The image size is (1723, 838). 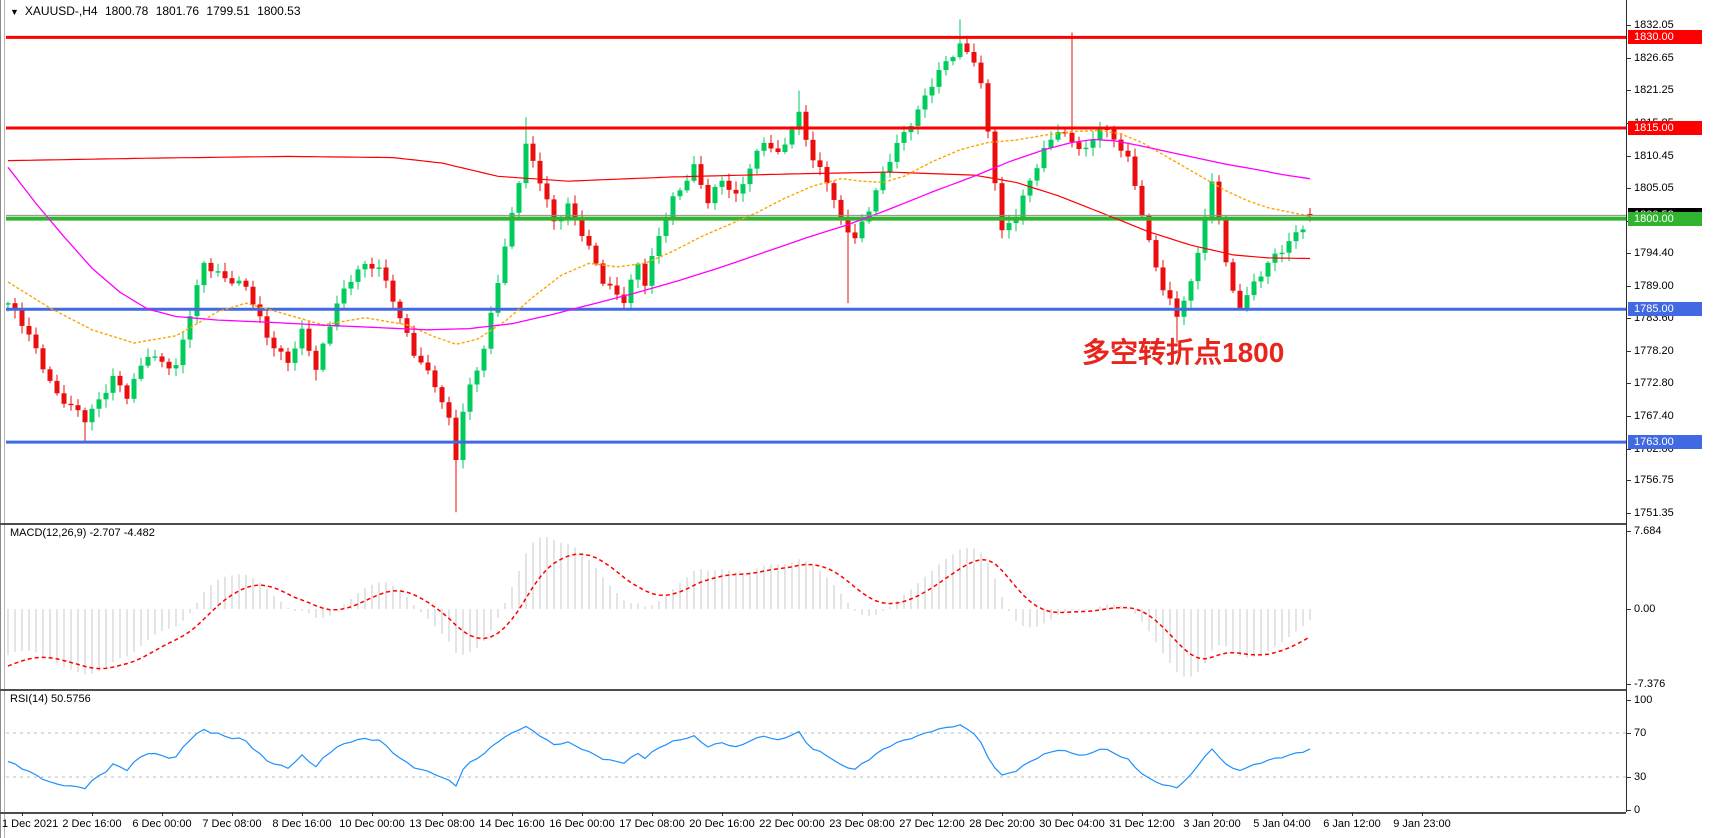 What do you see at coordinates (932, 824) in the screenshot?
I see `time-tick-label: 27 Dec 12:00` at bounding box center [932, 824].